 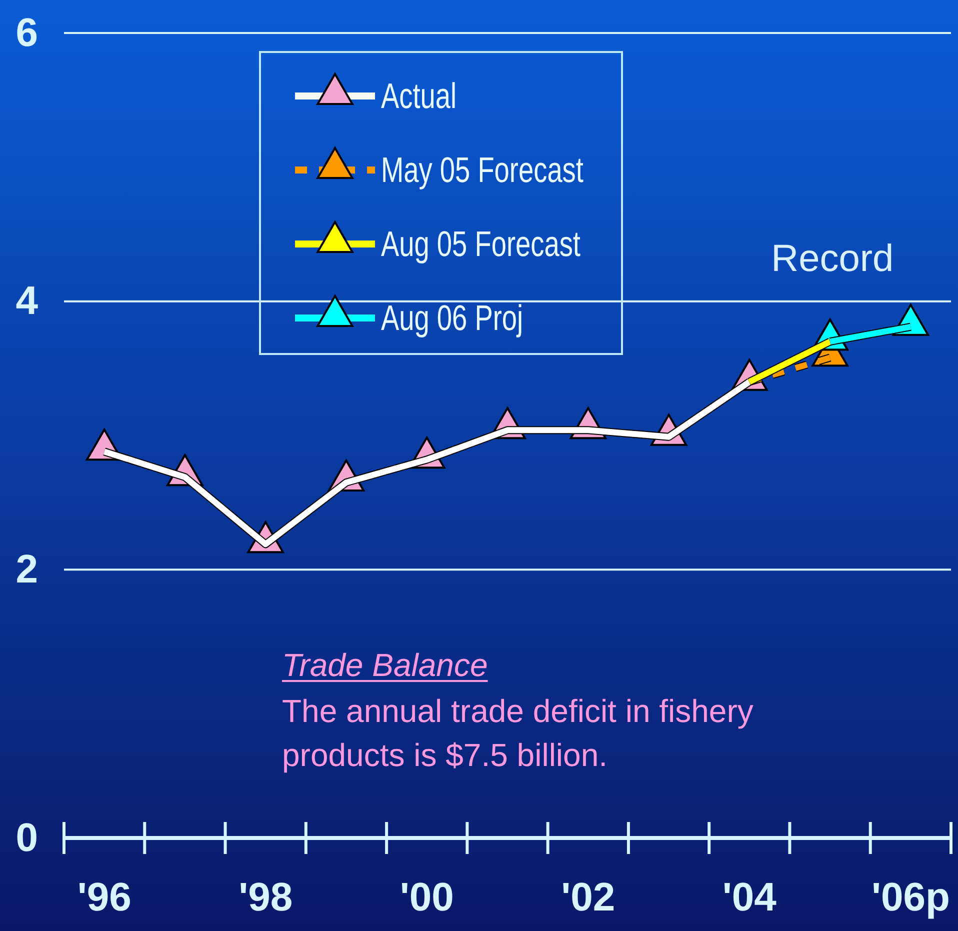 I want to click on y-tick-label: 6, so click(x=27, y=32).